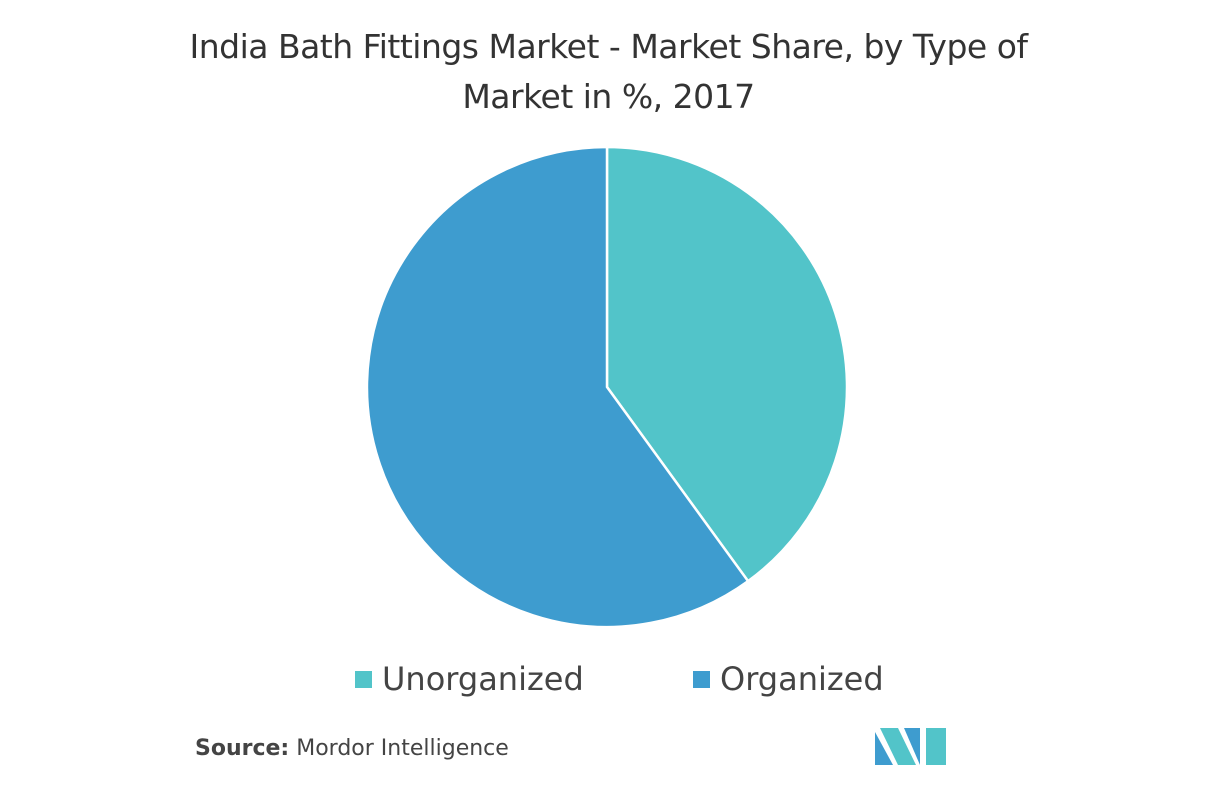 Image resolution: width=1217 pixels, height=786 pixels. What do you see at coordinates (802, 679) in the screenshot?
I see `legend-label: Organized` at bounding box center [802, 679].